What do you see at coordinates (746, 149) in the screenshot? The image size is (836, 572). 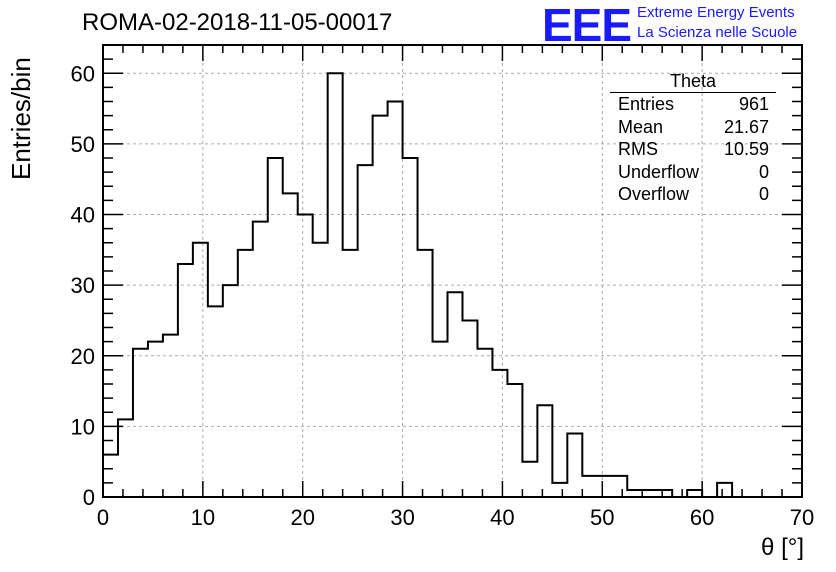 I see `stats-value: 10.59` at bounding box center [746, 149].